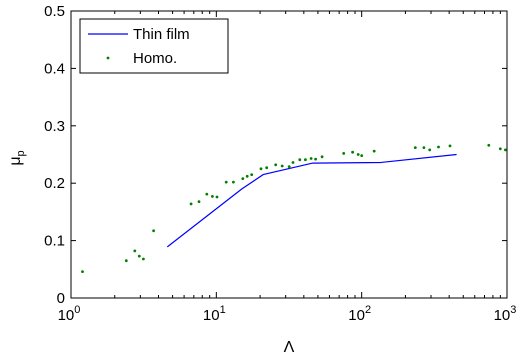  What do you see at coordinates (223, 310) in the screenshot?
I see `x-tick-label-exp: 1` at bounding box center [223, 310].